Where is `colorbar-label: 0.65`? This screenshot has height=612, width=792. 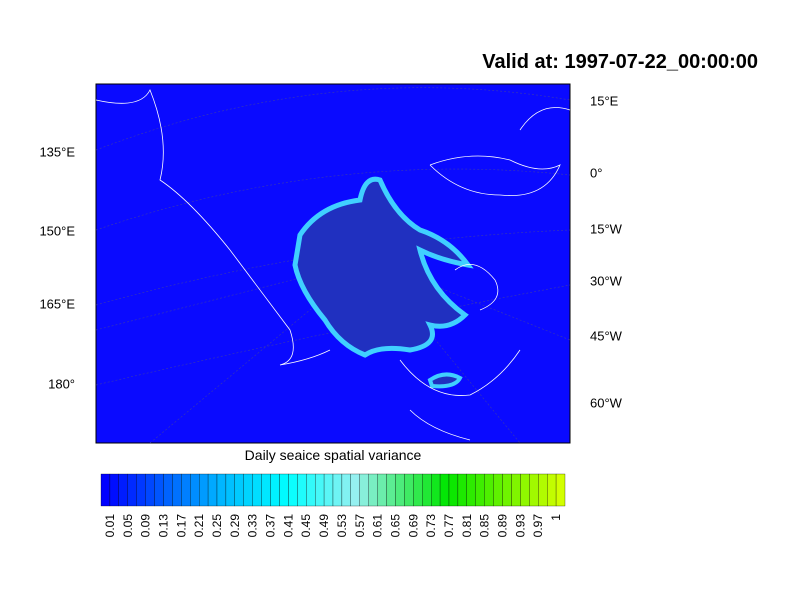
colorbar-label: 0.65 is located at coordinates (395, 526).